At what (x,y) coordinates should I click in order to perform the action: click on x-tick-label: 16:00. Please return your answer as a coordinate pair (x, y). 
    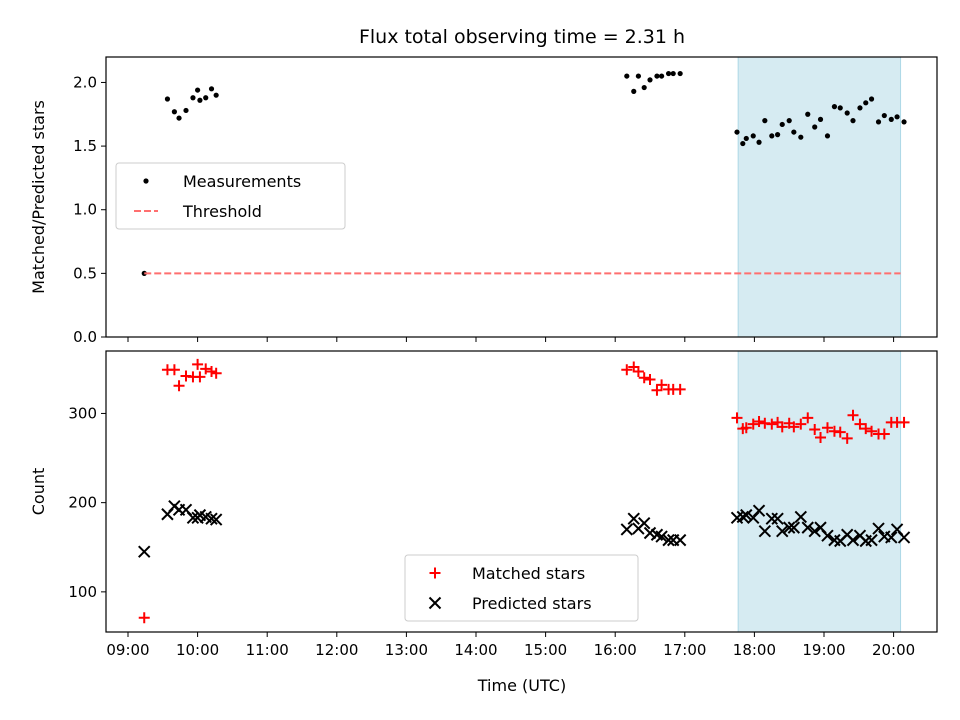
    Looking at the image, I should click on (615, 650).